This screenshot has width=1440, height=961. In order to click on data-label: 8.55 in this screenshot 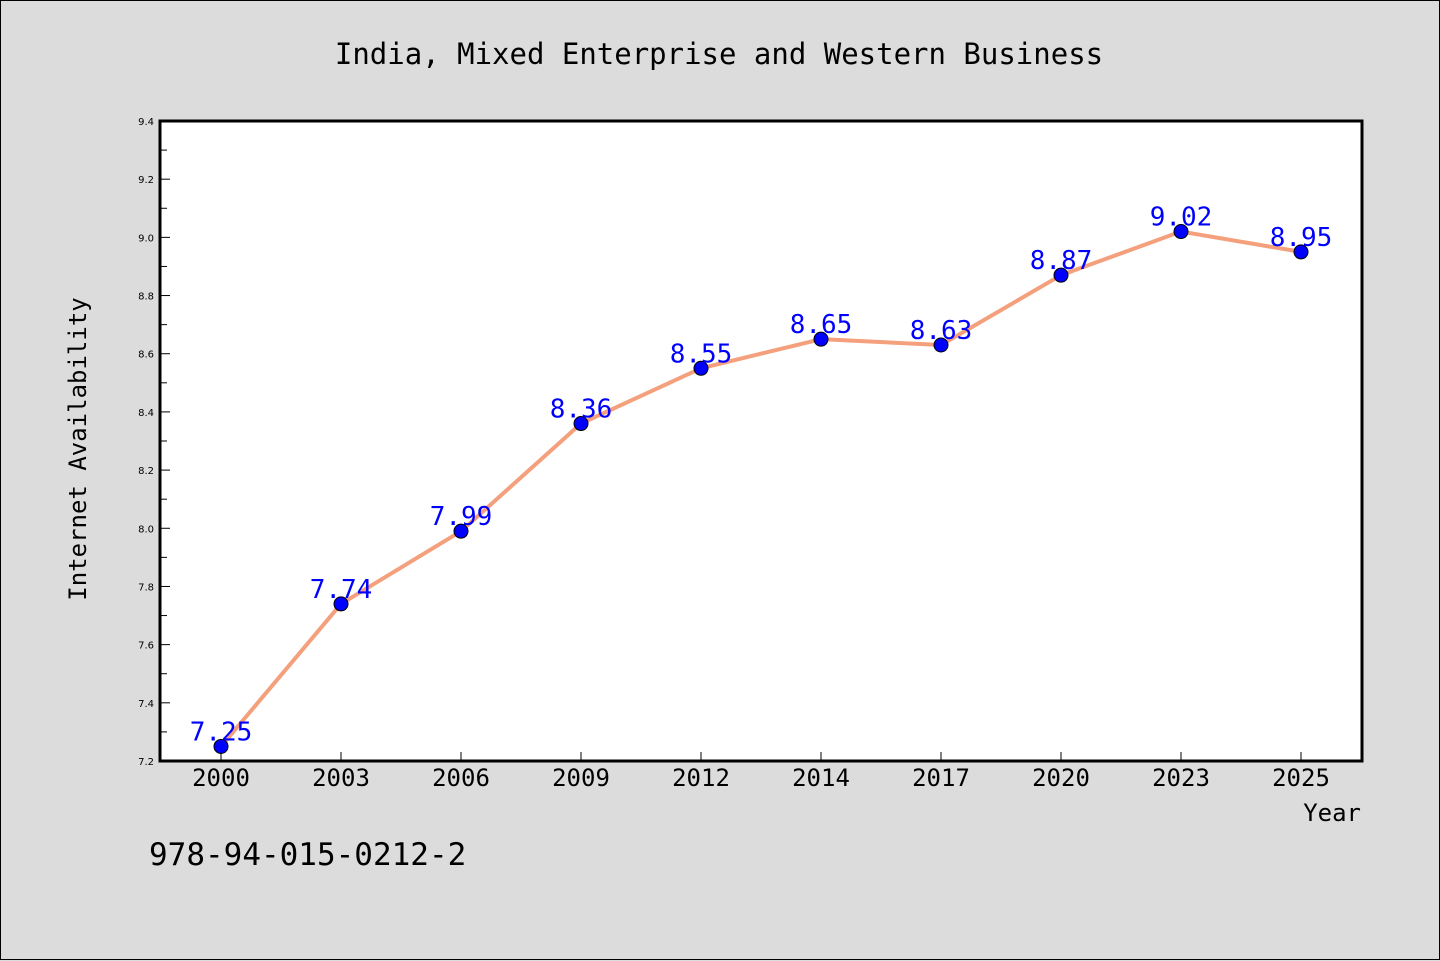, I will do `click(701, 354)`.